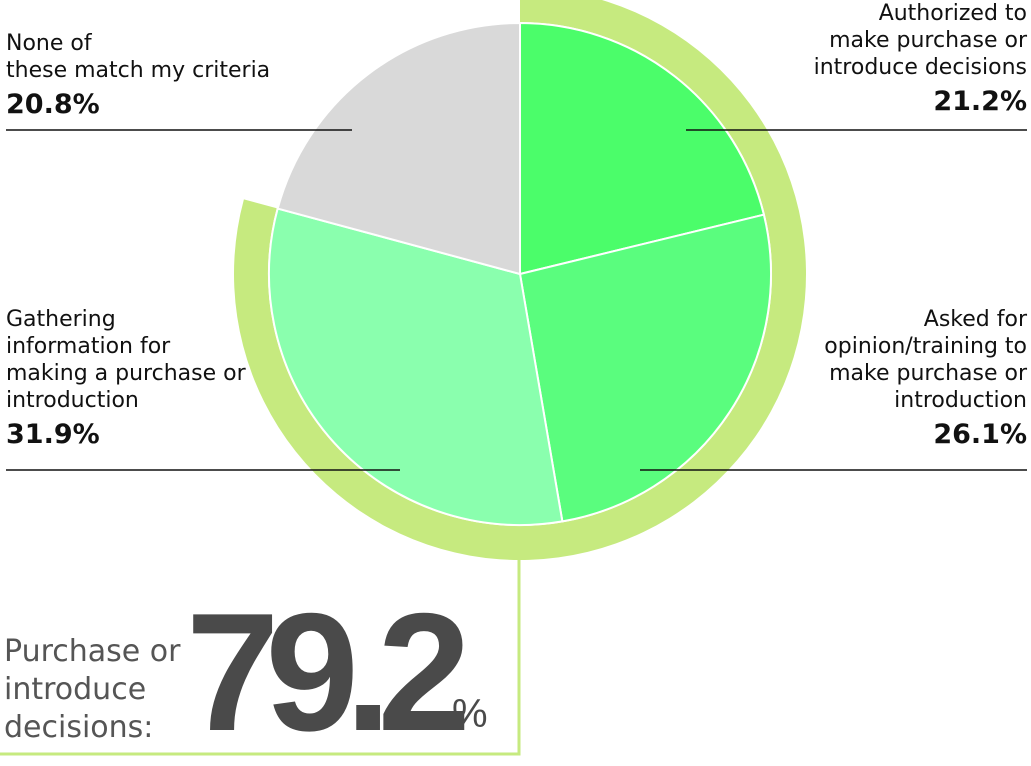  What do you see at coordinates (72, 400) in the screenshot?
I see `label-gathering-line: introduction` at bounding box center [72, 400].